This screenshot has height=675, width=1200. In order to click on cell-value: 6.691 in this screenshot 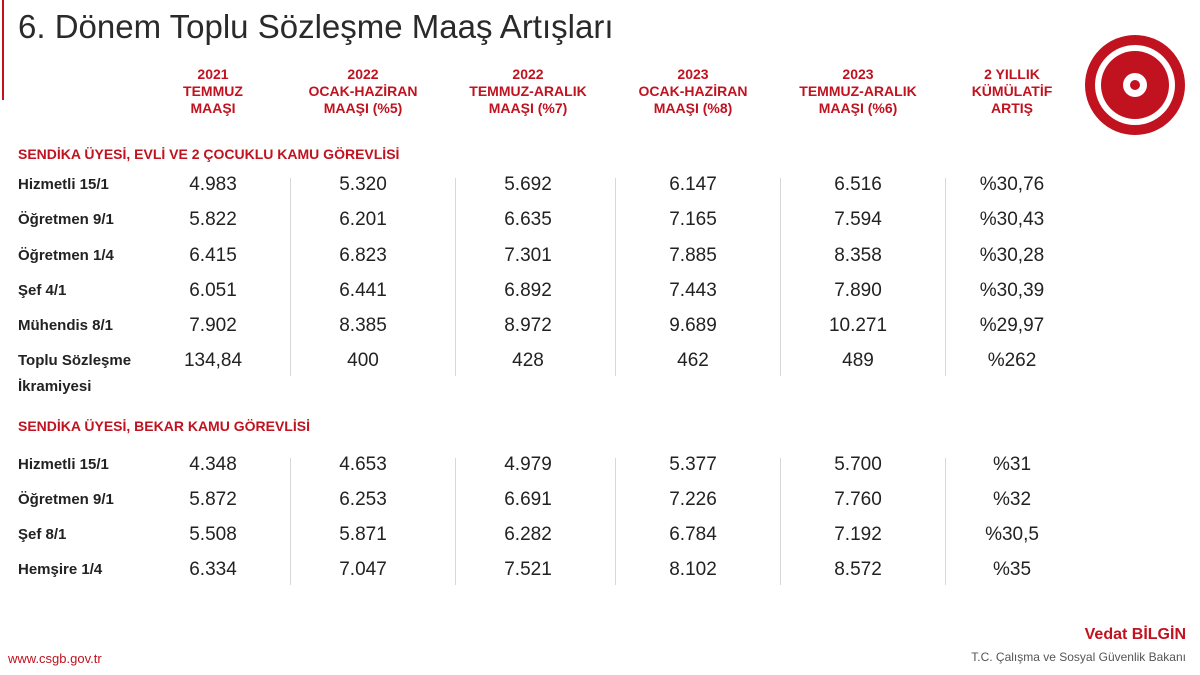, I will do `click(528, 499)`.